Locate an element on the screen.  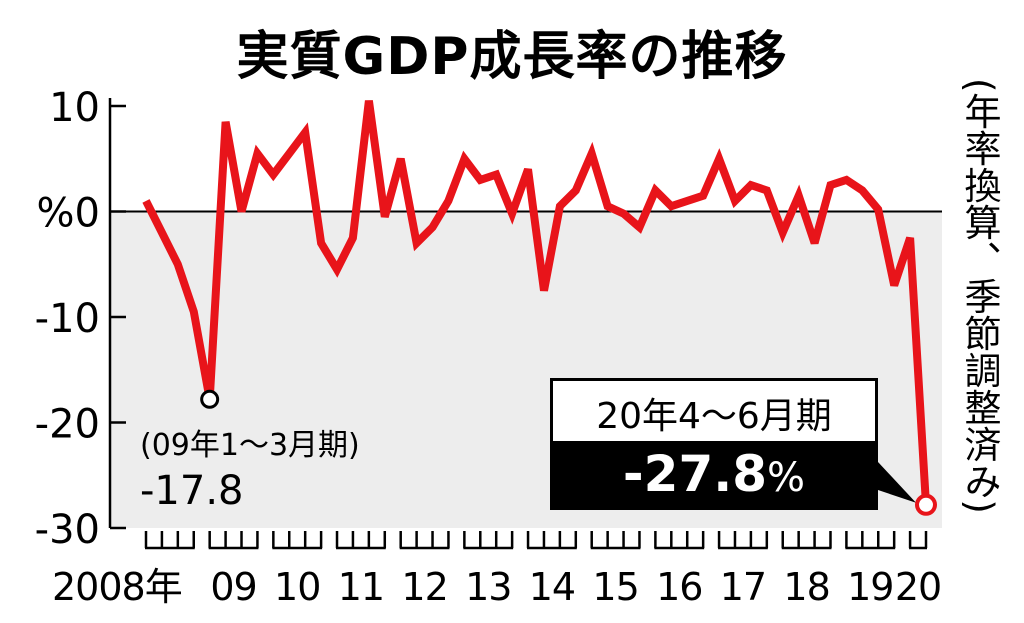
callout-2020q2-band: -27.8% is located at coordinates (714, 474).